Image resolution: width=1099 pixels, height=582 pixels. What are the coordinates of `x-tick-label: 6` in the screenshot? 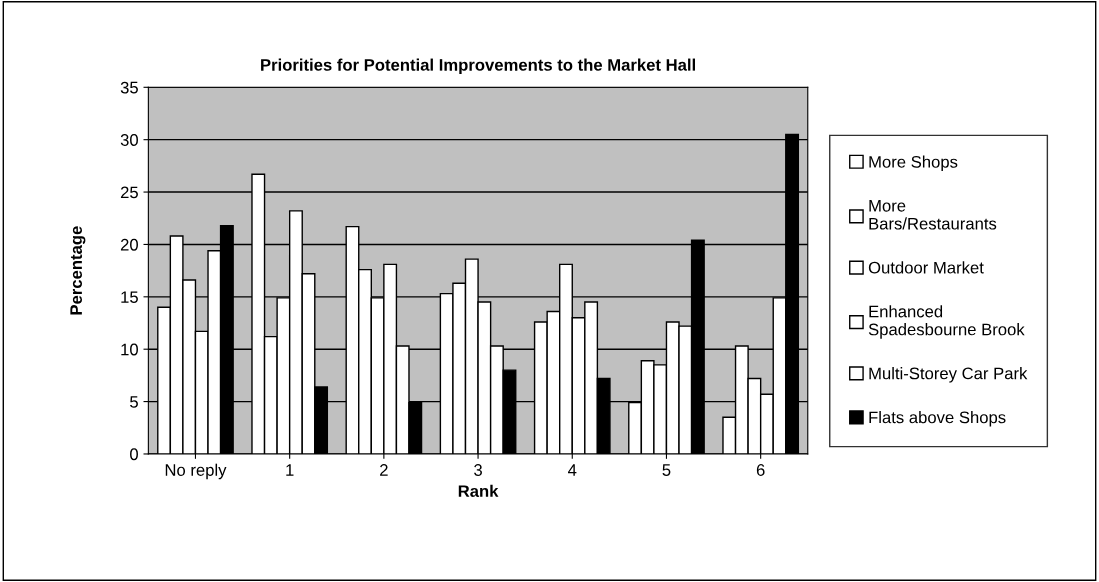 It's located at (760, 470).